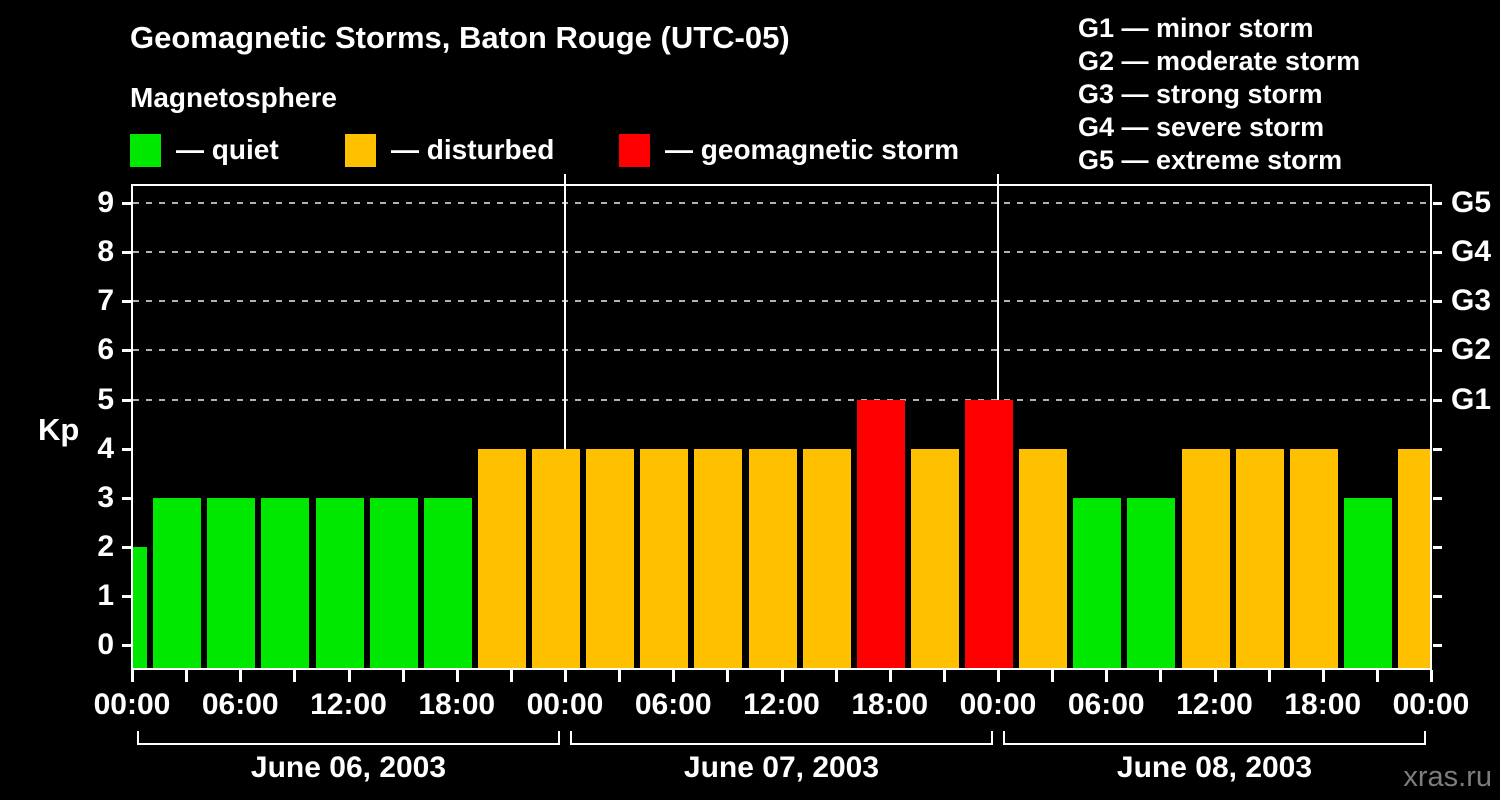 The height and width of the screenshot is (800, 1500). Describe the element at coordinates (1471, 301) in the screenshot. I see `g-axis-label: G3` at that location.